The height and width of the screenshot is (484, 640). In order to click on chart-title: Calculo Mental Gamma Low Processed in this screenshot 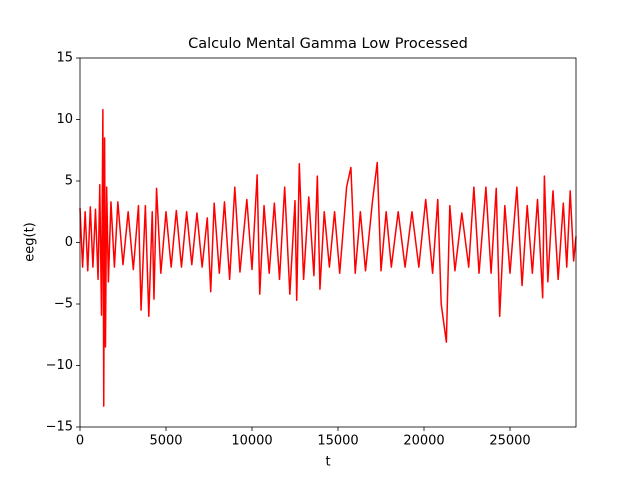, I will do `click(328, 44)`.